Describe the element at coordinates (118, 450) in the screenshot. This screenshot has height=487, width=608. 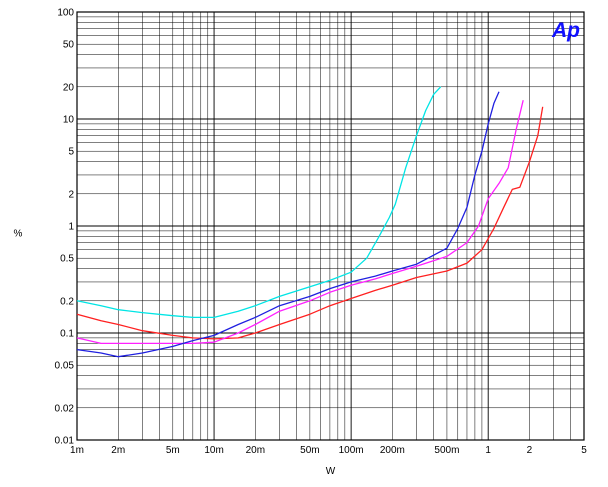
I see `x-tick-label: 2m` at that location.